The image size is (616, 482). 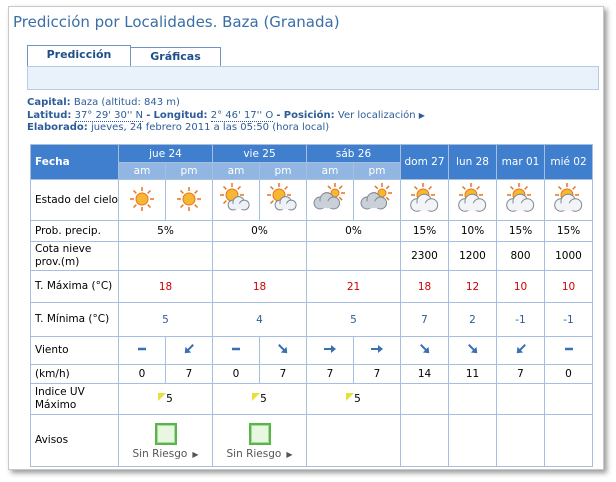 I want to click on tmin-value: 4, so click(x=259, y=319).